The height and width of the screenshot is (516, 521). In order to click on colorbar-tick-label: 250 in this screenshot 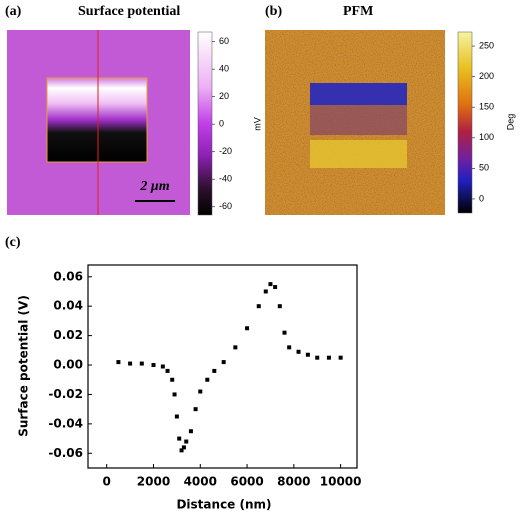, I will do `click(486, 45)`.